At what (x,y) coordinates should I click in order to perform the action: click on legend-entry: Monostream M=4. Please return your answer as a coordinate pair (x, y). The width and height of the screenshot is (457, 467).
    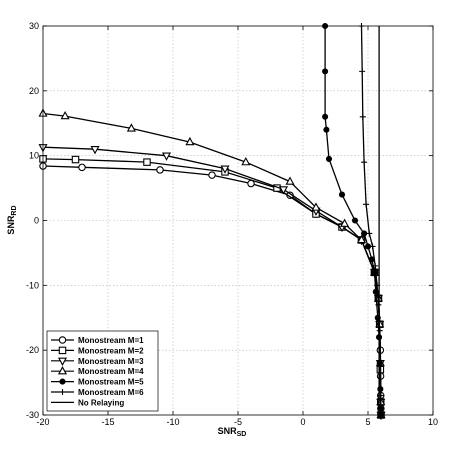
    Looking at the image, I should click on (97, 371).